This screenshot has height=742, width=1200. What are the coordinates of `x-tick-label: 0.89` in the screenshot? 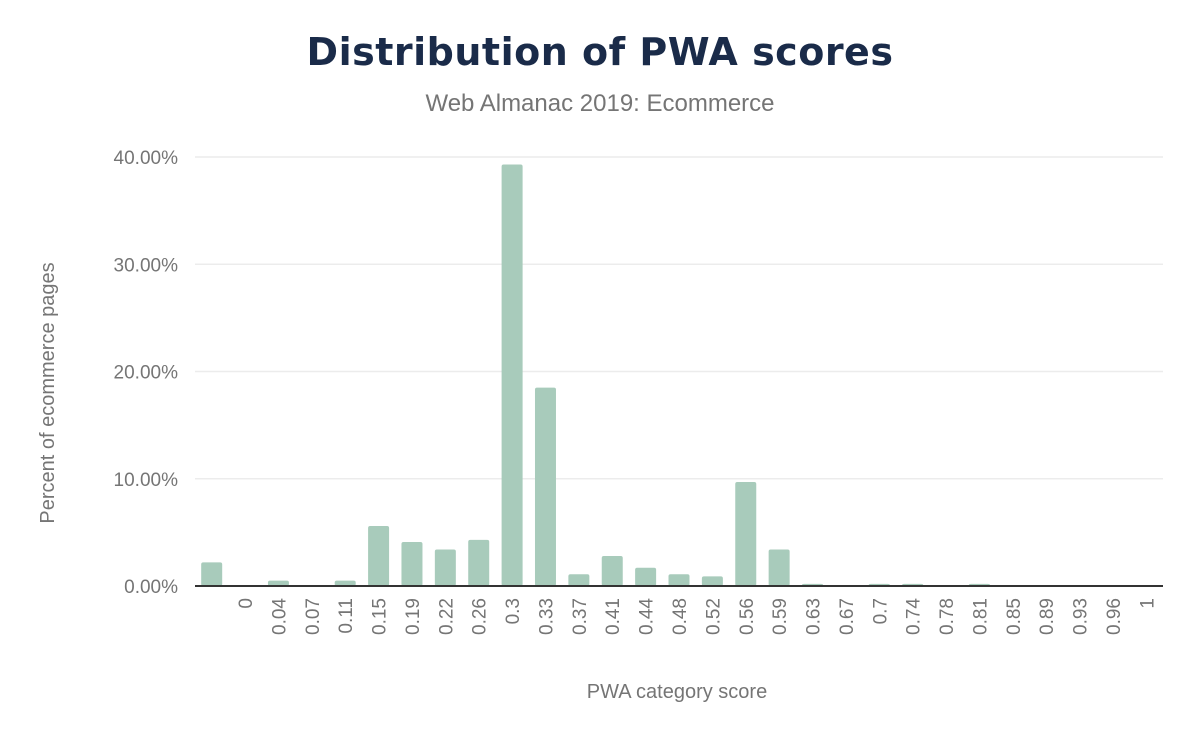 It's located at (1047, 616).